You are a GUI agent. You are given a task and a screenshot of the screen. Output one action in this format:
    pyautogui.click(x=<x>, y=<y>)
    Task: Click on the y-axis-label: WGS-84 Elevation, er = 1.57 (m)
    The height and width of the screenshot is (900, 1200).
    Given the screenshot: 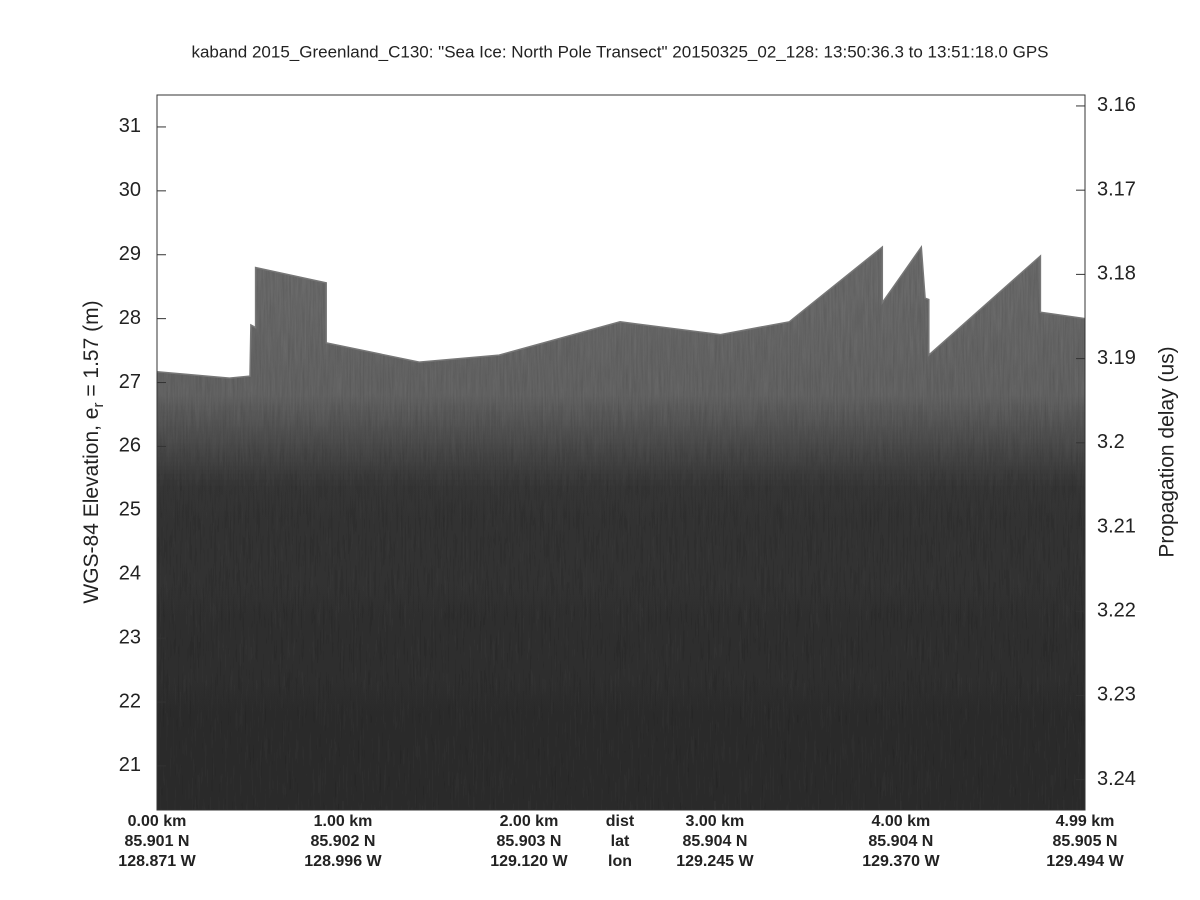 What is the action you would take?
    pyautogui.click(x=93, y=451)
    